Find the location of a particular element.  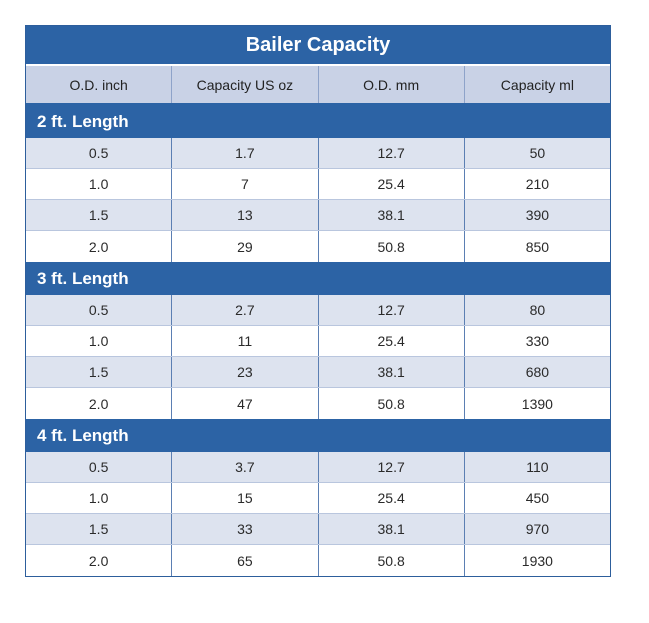

table-cell: 15 is located at coordinates (245, 498).